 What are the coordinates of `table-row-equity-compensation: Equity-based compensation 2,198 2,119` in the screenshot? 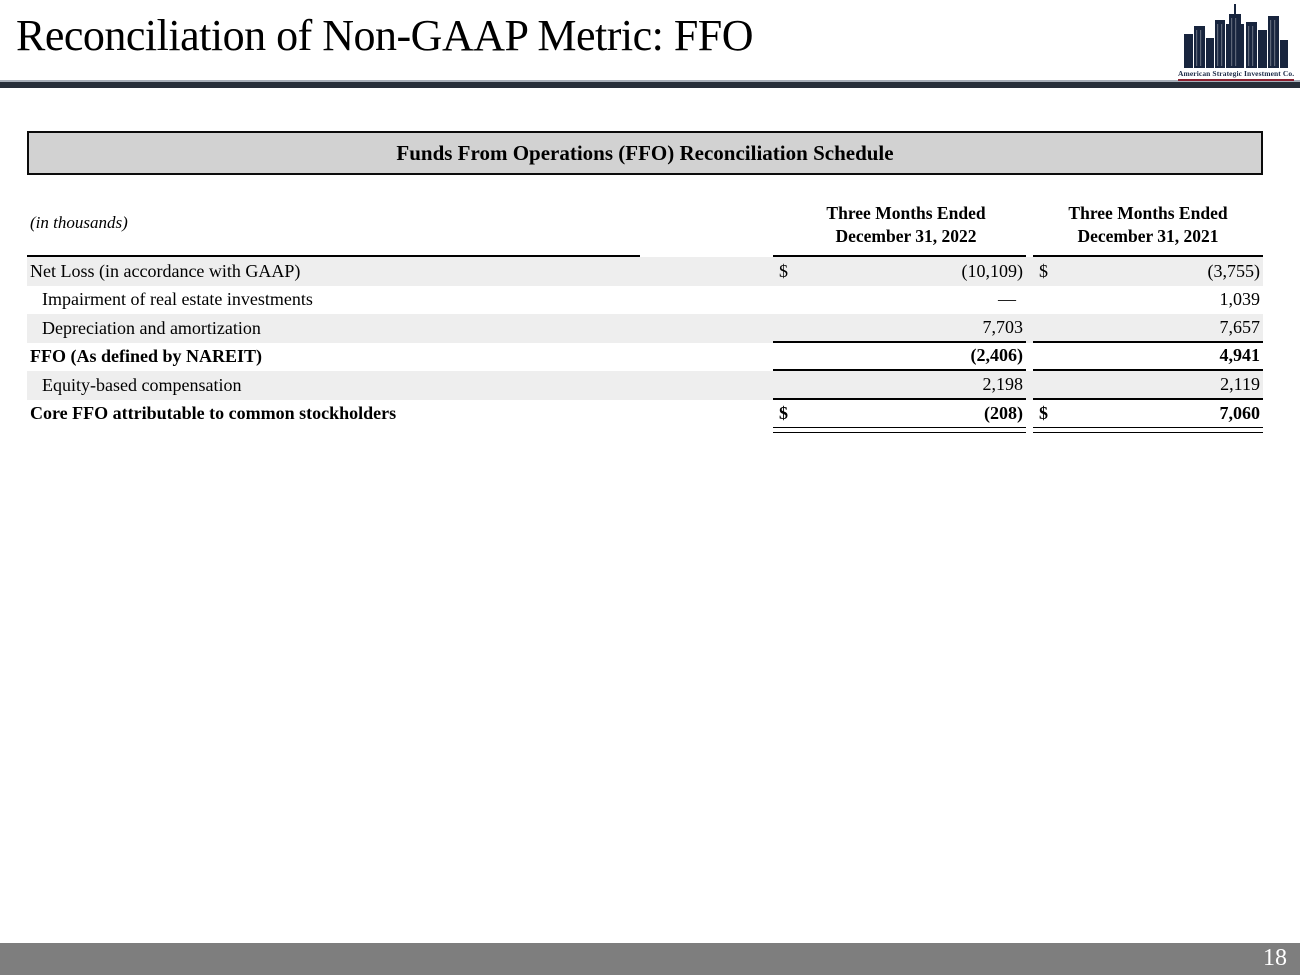 It's located at (645, 385).